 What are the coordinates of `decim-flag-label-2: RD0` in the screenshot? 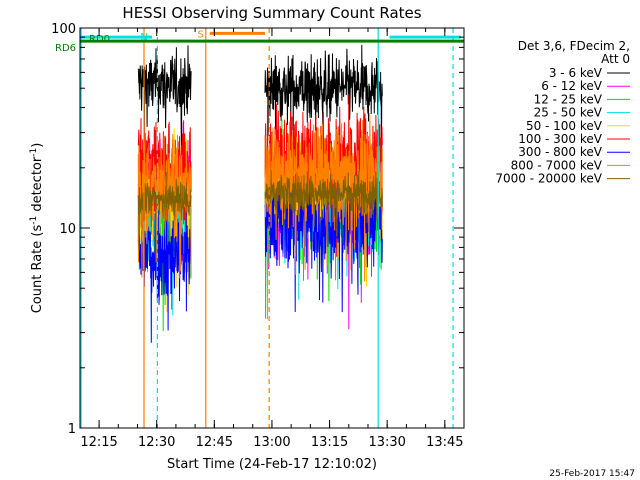 It's located at (99, 39).